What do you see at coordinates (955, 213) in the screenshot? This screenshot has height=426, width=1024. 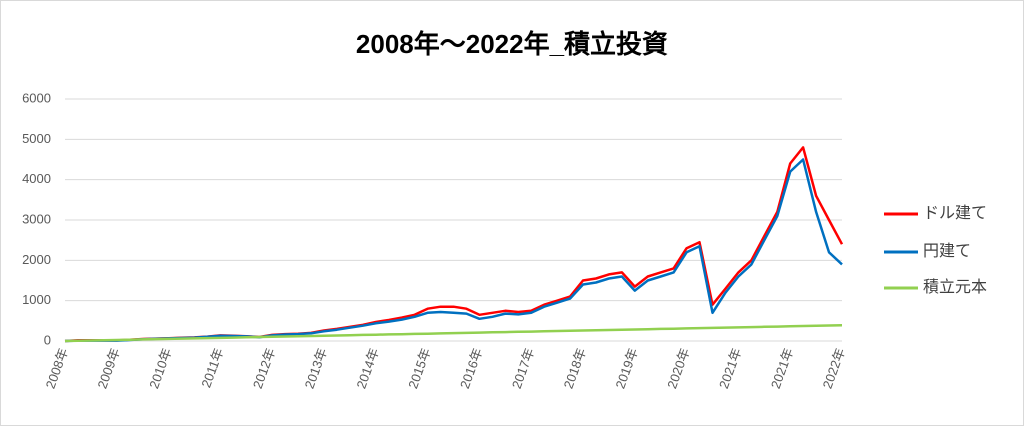 I see `legend-label: ドル建て` at bounding box center [955, 213].